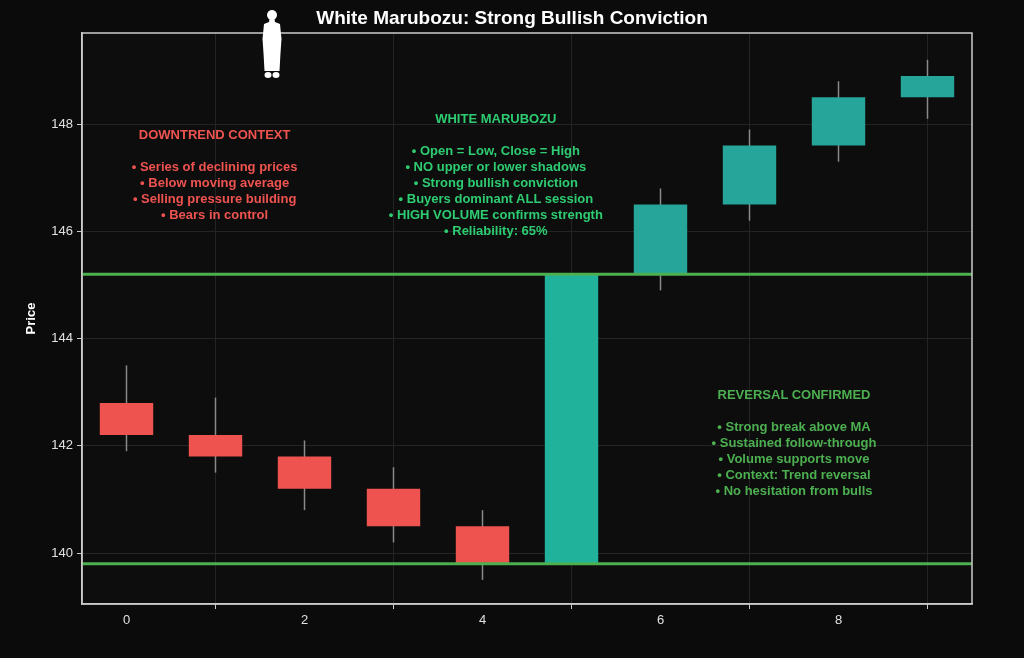 The image size is (1024, 658). What do you see at coordinates (62, 123) in the screenshot?
I see `y-tick-label: 148` at bounding box center [62, 123].